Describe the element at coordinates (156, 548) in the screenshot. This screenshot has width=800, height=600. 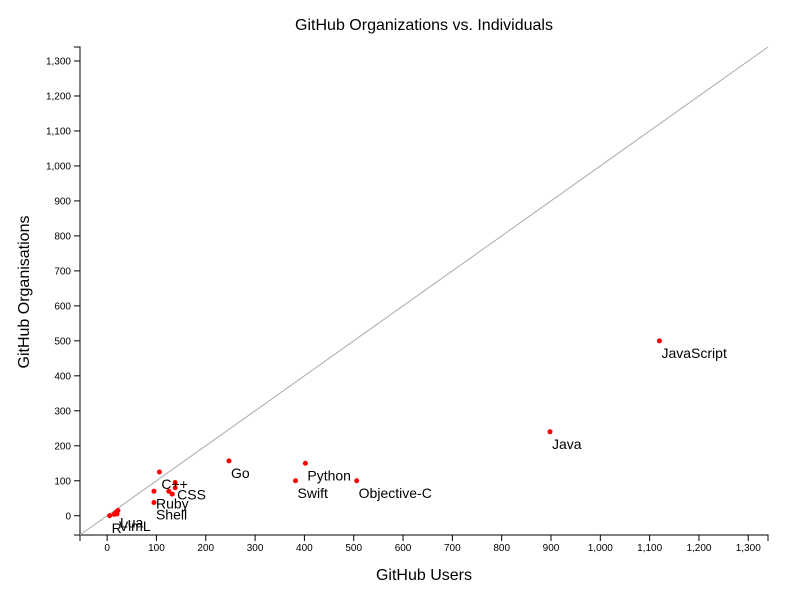
I see `x-tick-label: 100` at that location.